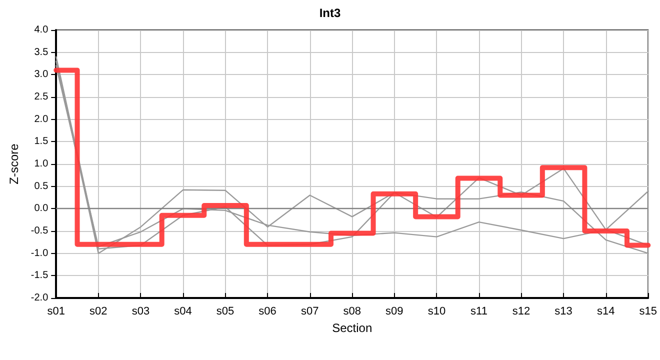 This screenshot has height=360, width=660. I want to click on y-tick-label: 0.5, so click(41, 186).